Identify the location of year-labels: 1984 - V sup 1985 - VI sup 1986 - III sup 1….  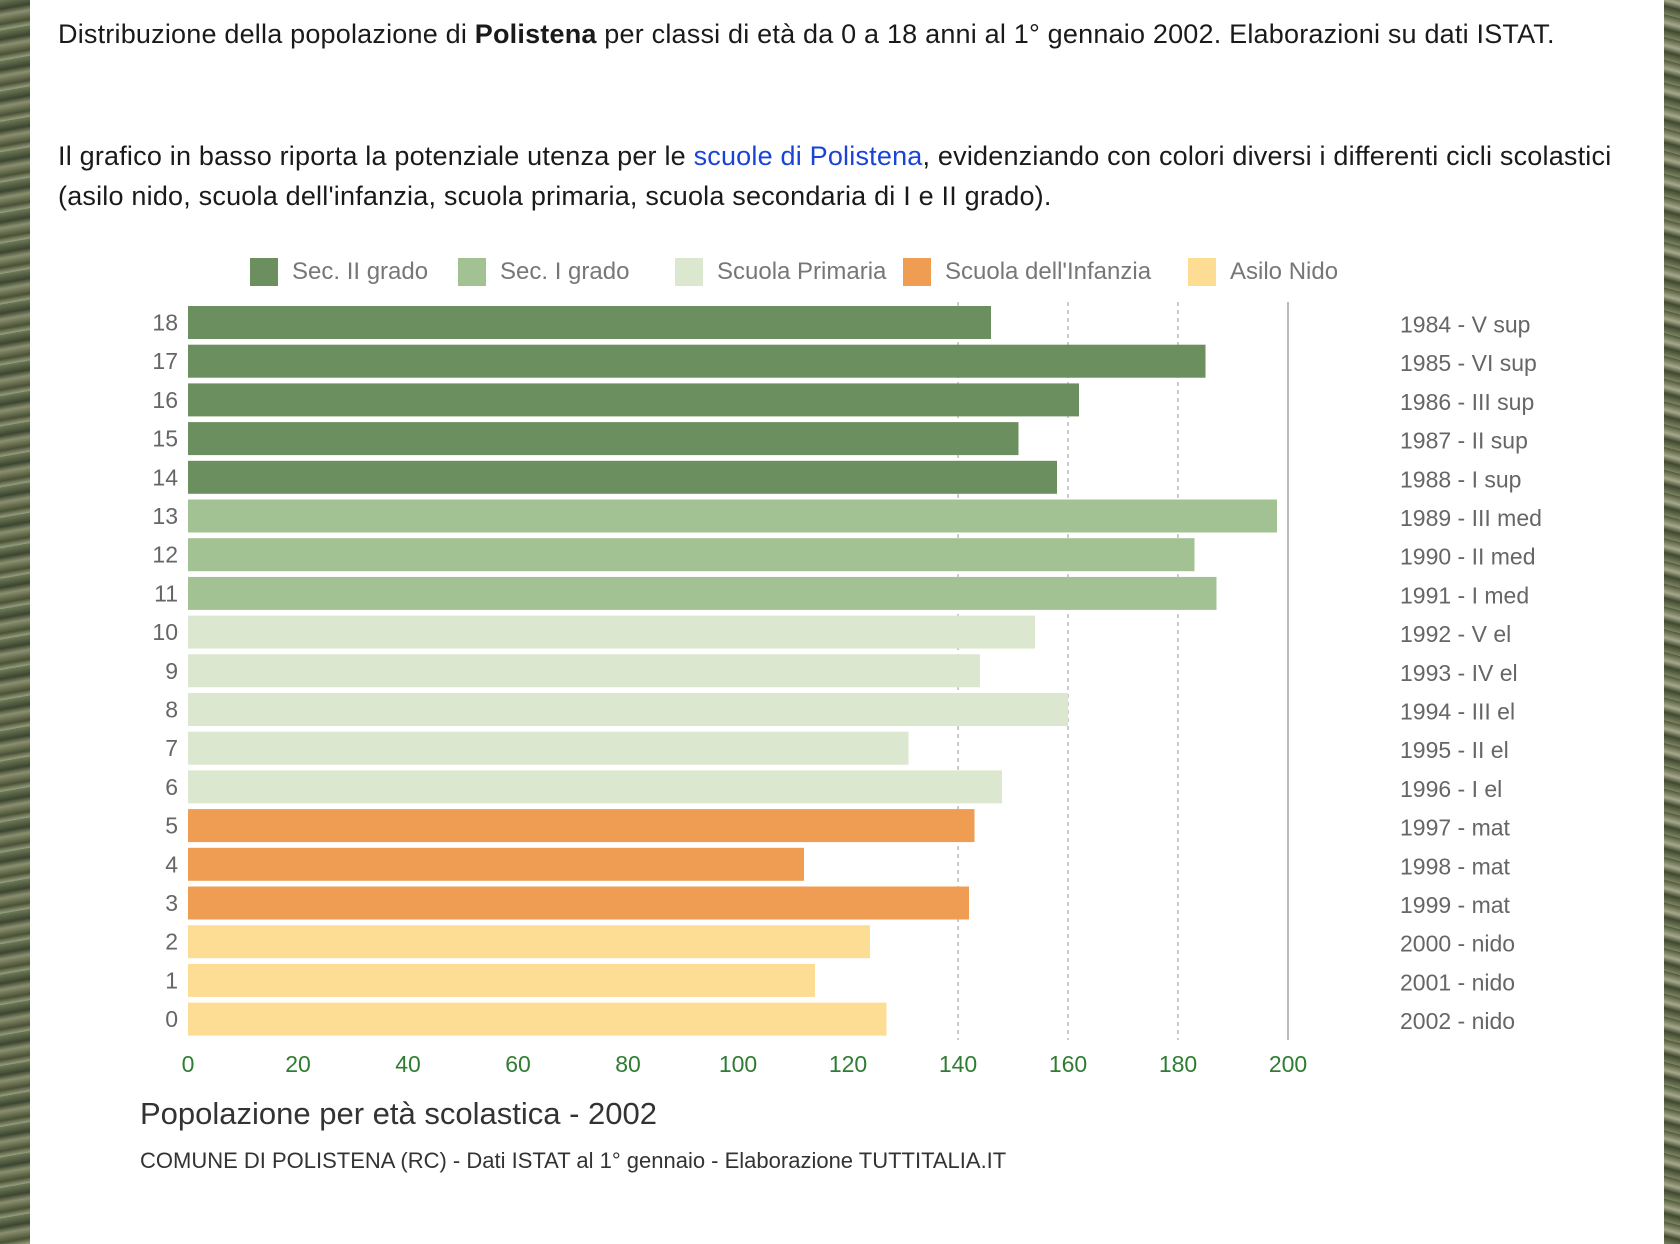
(1471, 673).